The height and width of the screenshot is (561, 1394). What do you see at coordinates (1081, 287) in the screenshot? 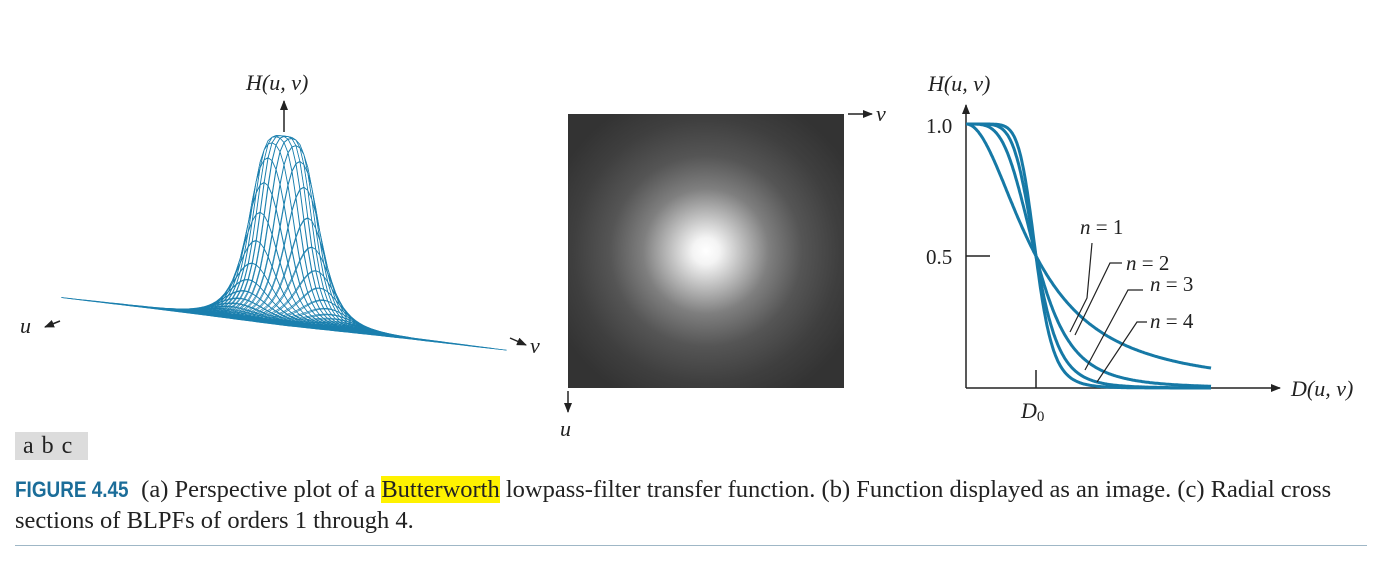
I see `leader-n1` at bounding box center [1081, 287].